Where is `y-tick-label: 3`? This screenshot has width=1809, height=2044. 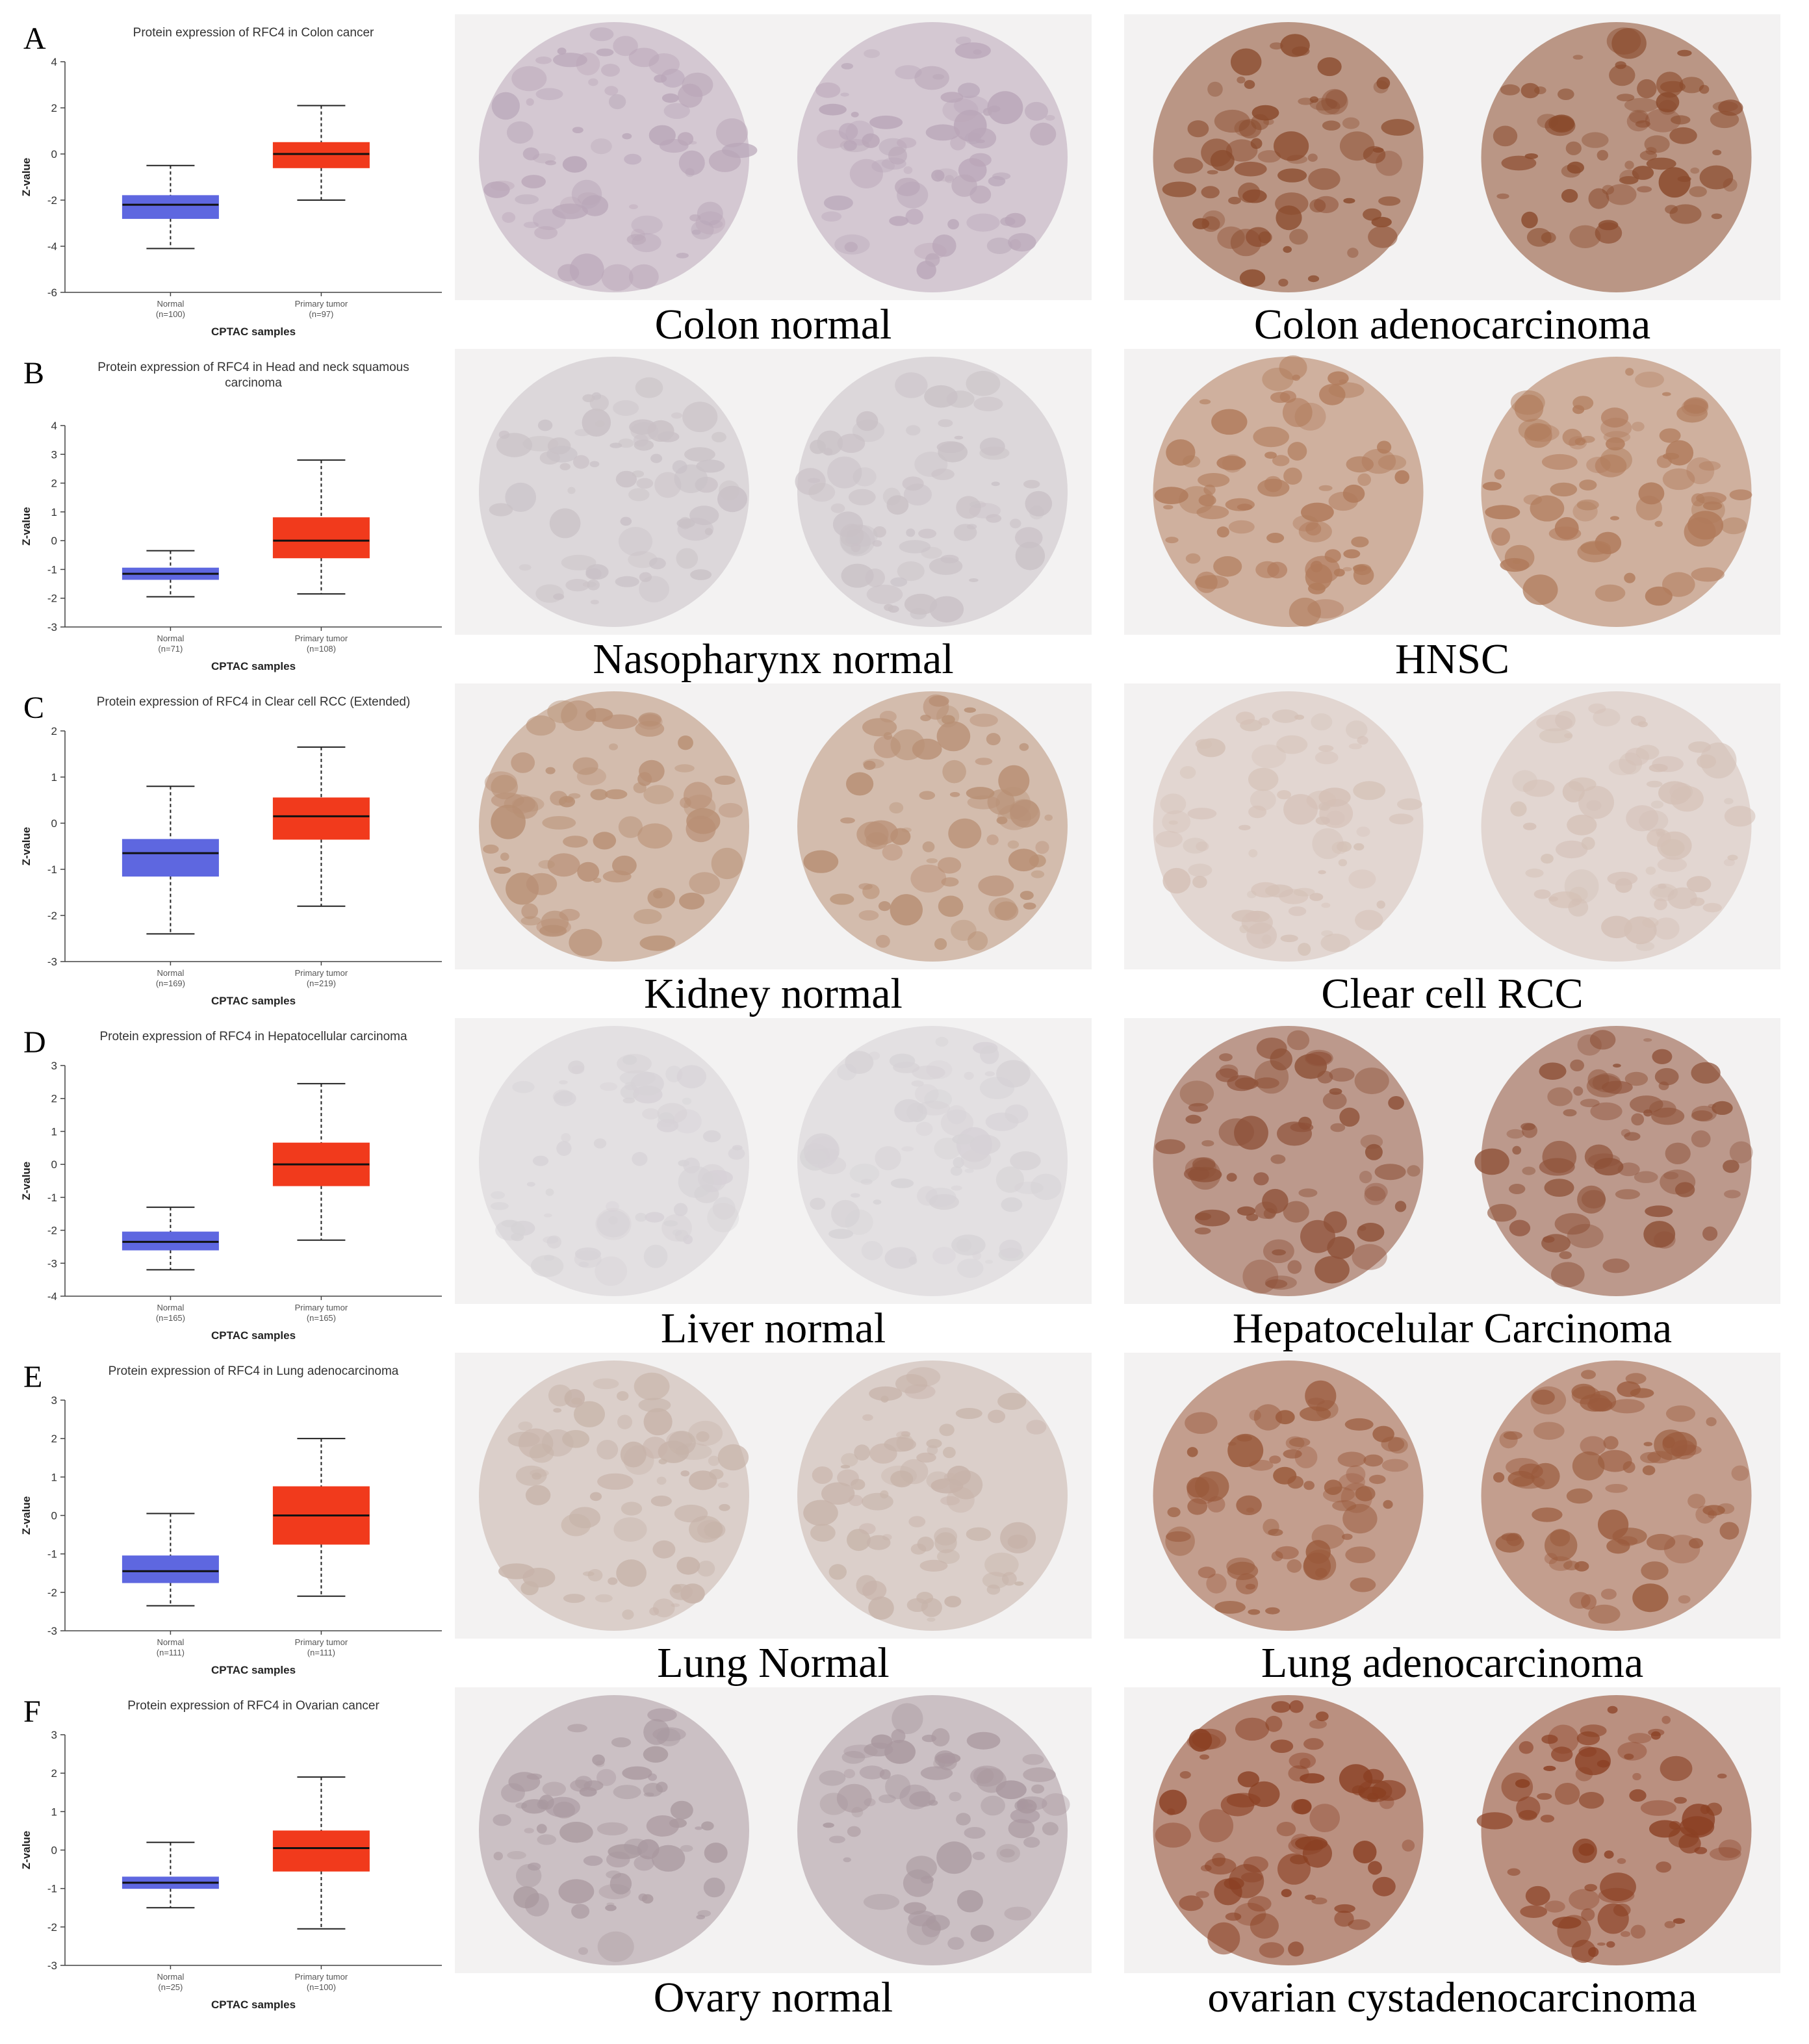 y-tick-label: 3 is located at coordinates (54, 1735).